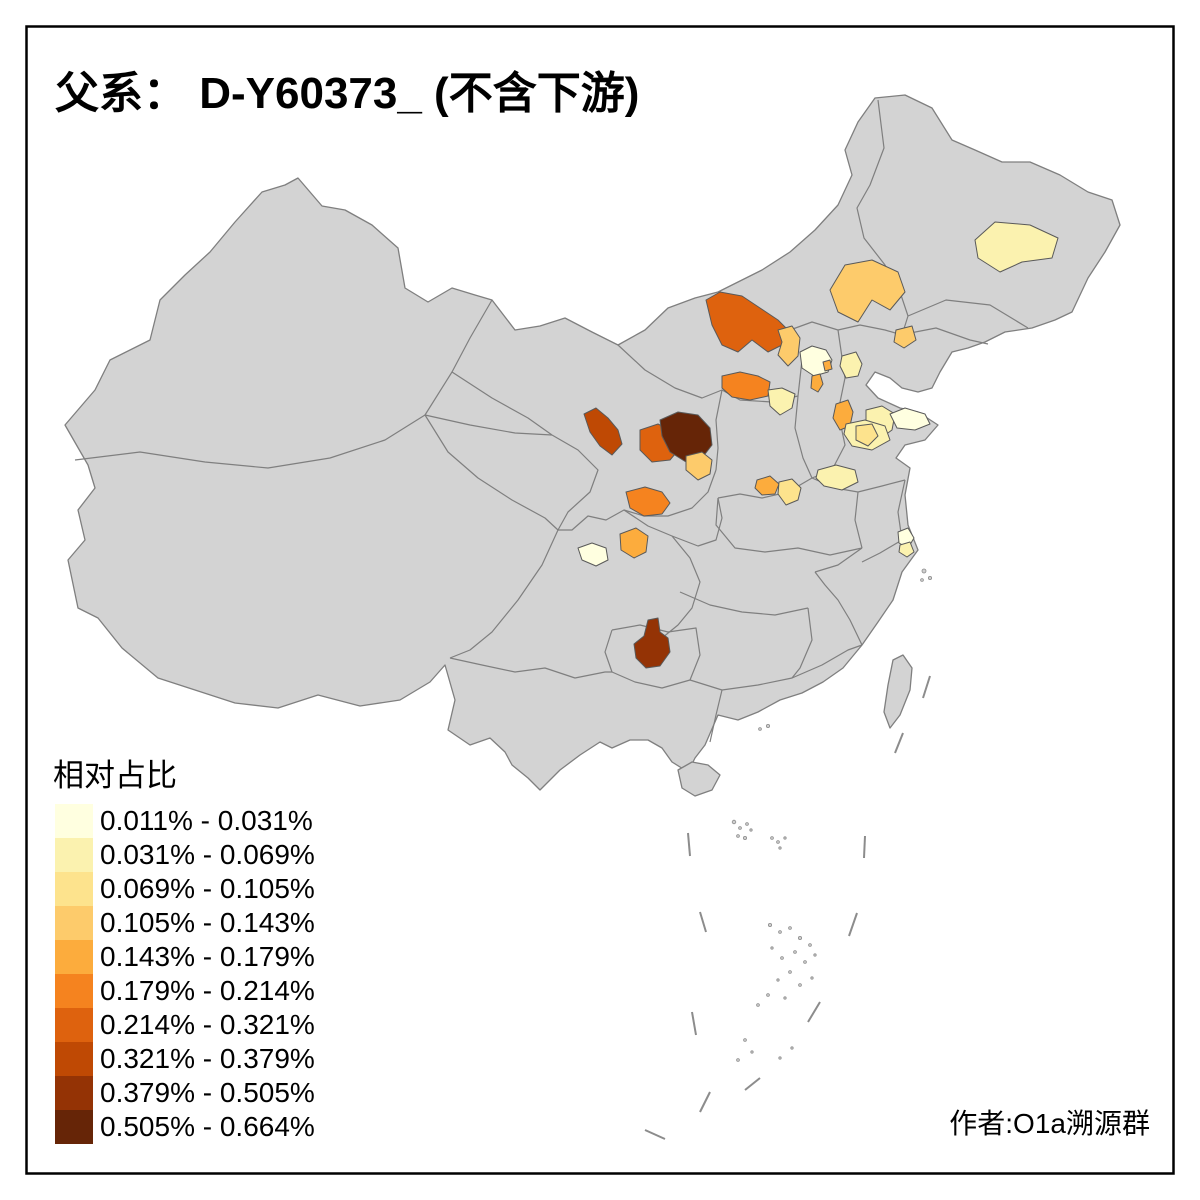  Describe the element at coordinates (781, 401) in the screenshot. I see `region-yulin-shaanxi` at that location.